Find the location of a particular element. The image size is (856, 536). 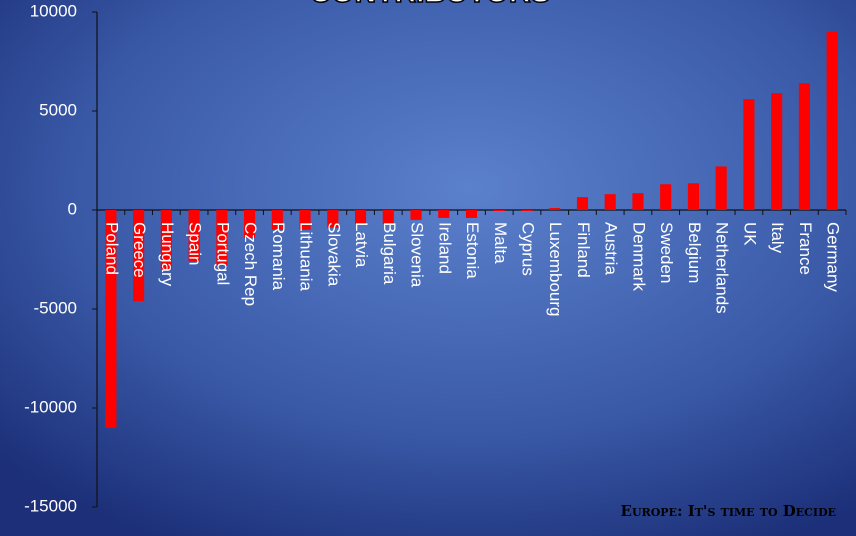

x-tick-label: UK is located at coordinates (749, 234).